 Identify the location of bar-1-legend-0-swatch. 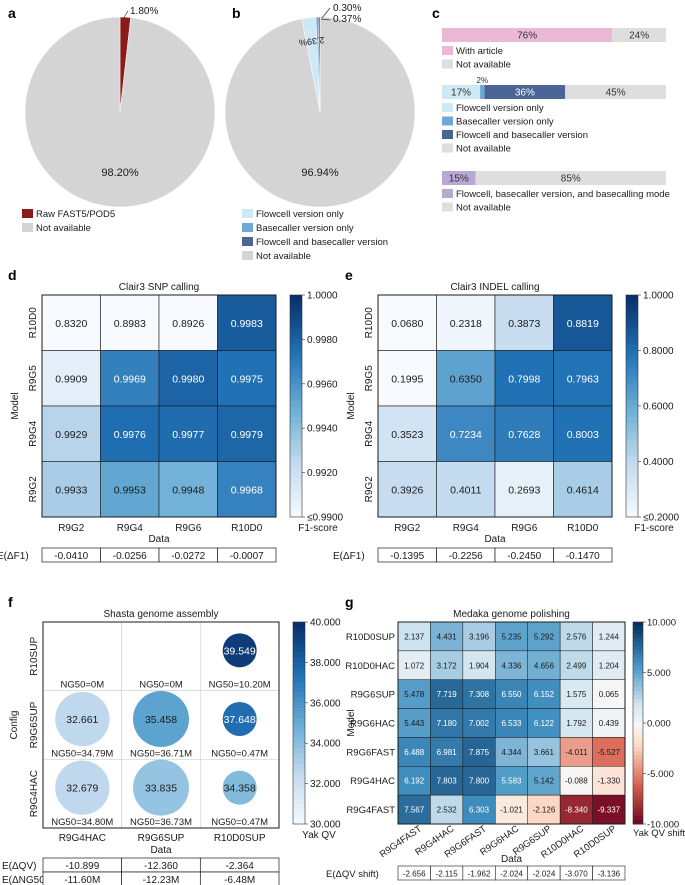
(447, 107).